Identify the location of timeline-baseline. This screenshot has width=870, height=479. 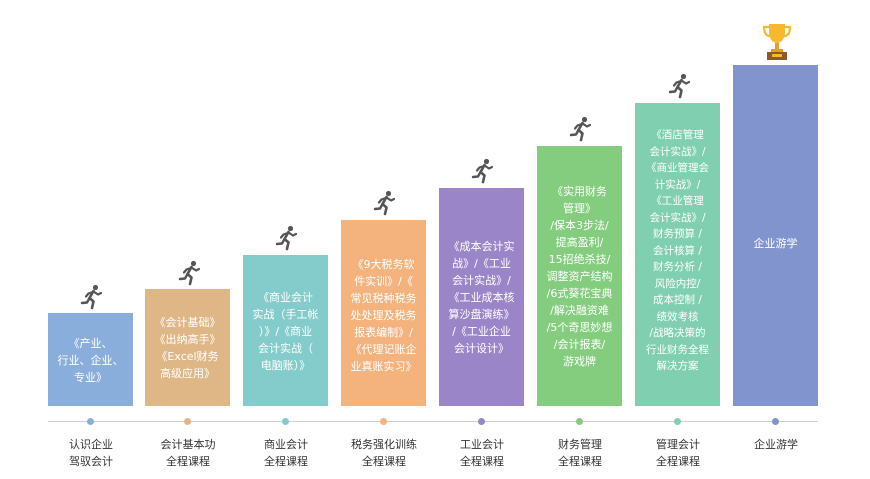
(433, 421).